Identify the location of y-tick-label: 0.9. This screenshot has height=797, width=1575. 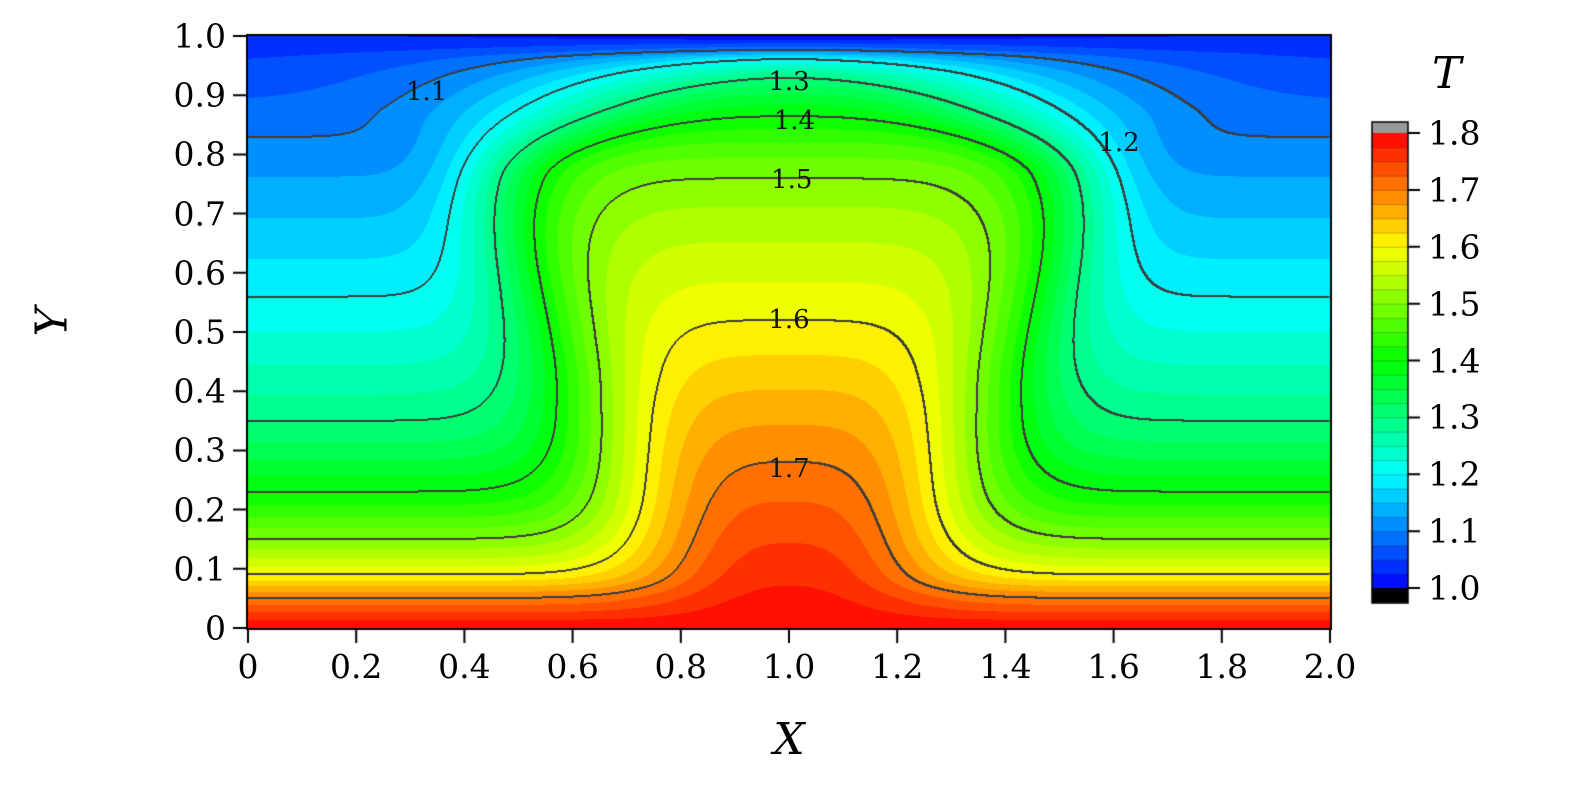
(199, 95).